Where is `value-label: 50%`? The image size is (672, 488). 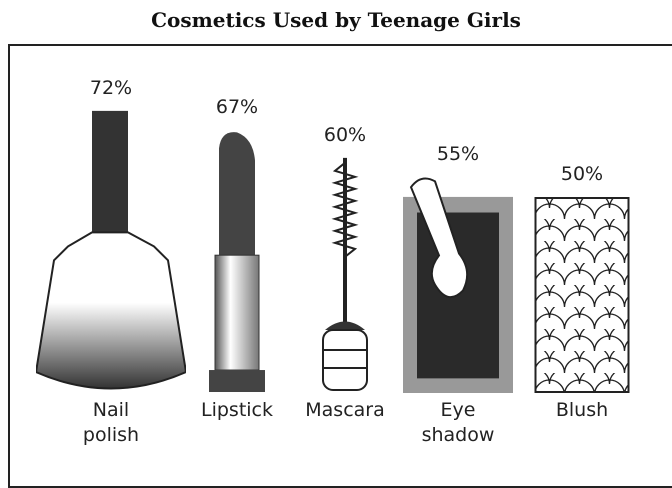
value-label: 50% is located at coordinates (582, 174).